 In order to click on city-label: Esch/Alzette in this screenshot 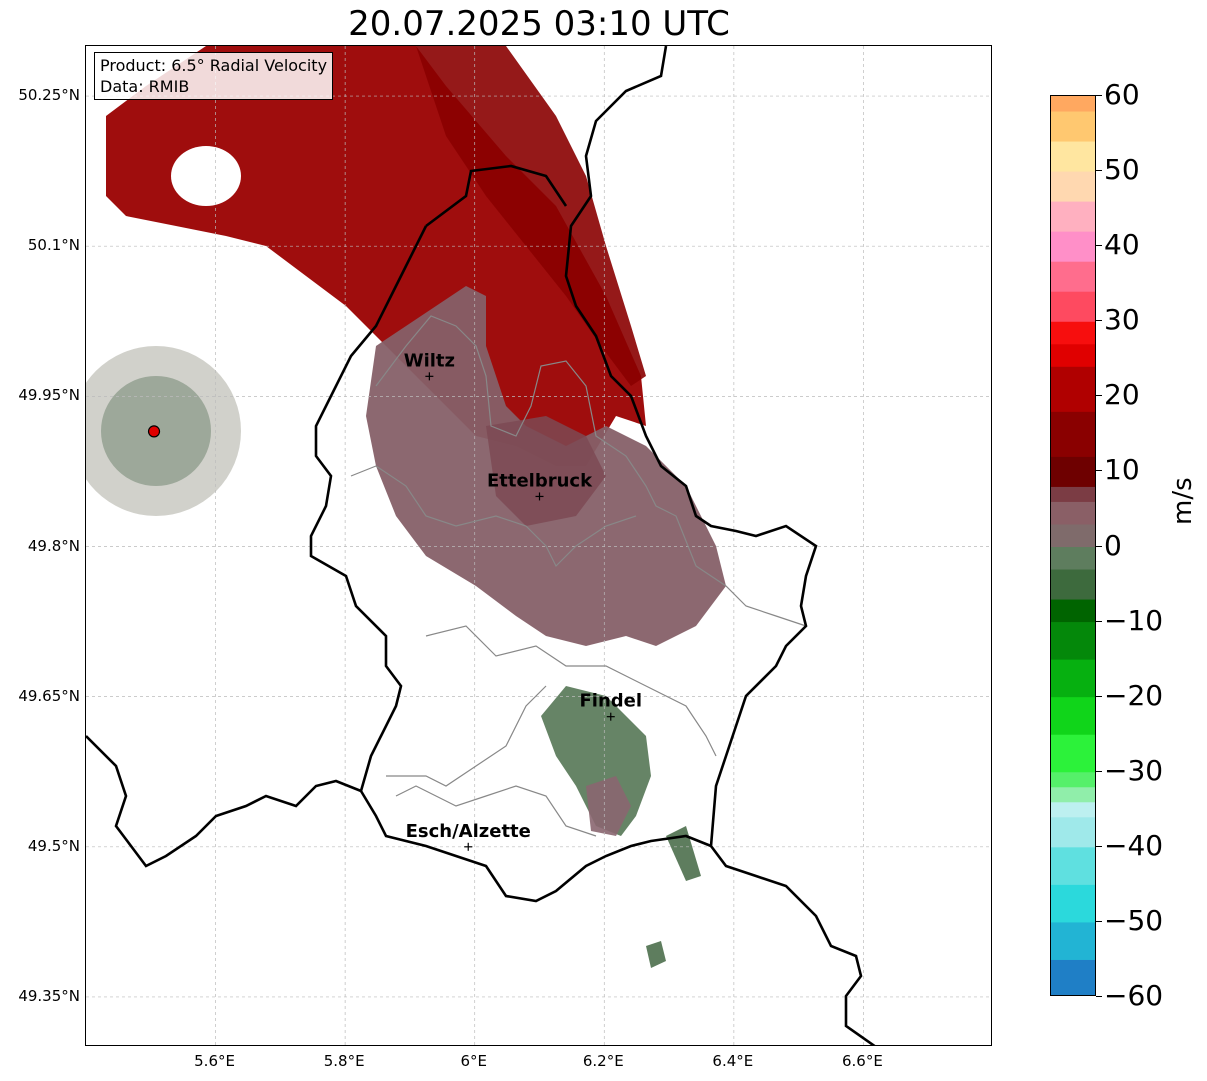, I will do `click(468, 831)`.